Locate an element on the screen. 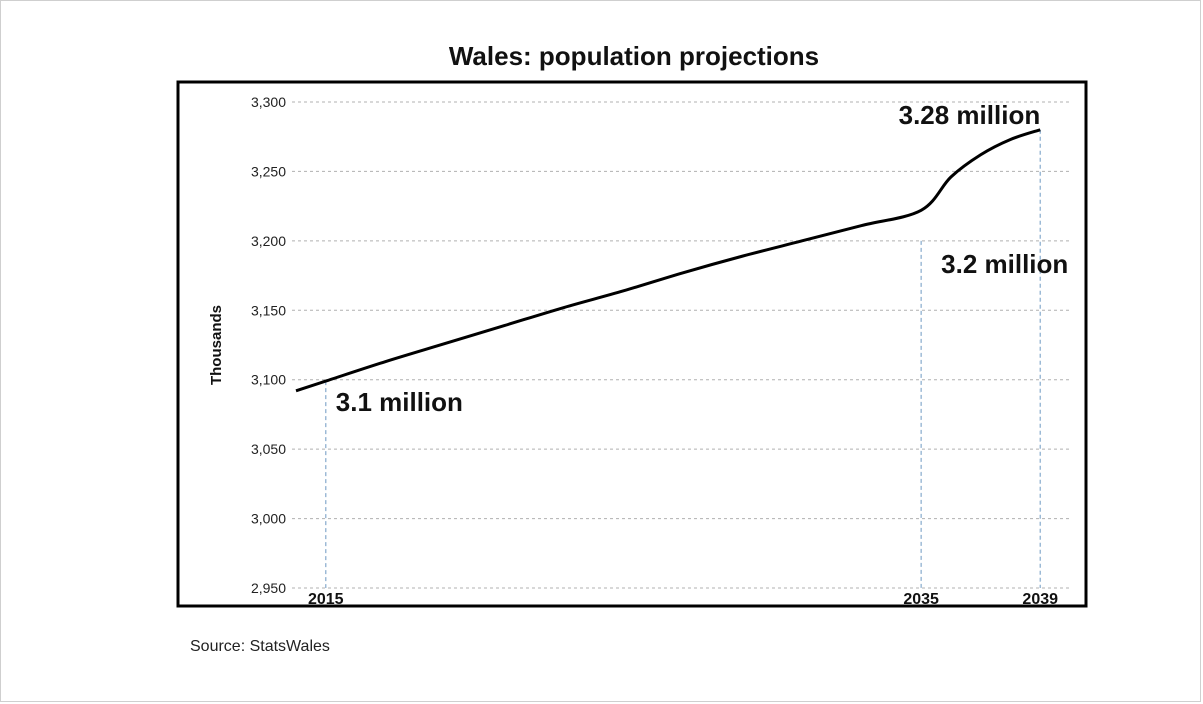  x-tick-label: 2039 is located at coordinates (1040, 599).